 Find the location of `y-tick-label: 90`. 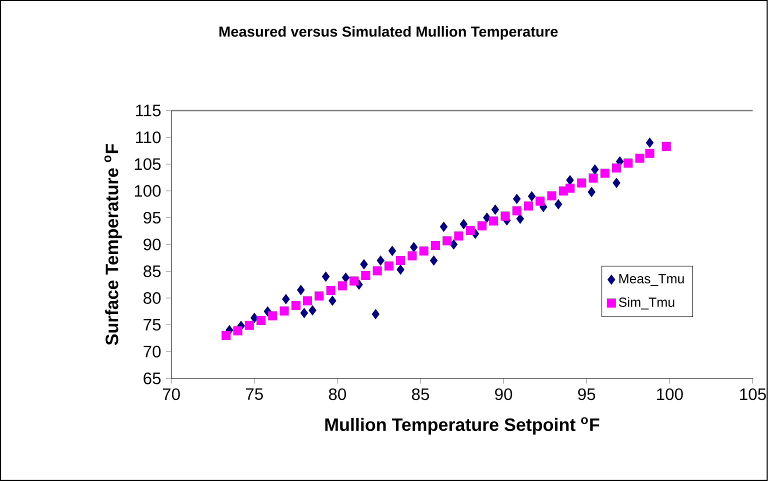

y-tick-label: 90 is located at coordinates (152, 244).